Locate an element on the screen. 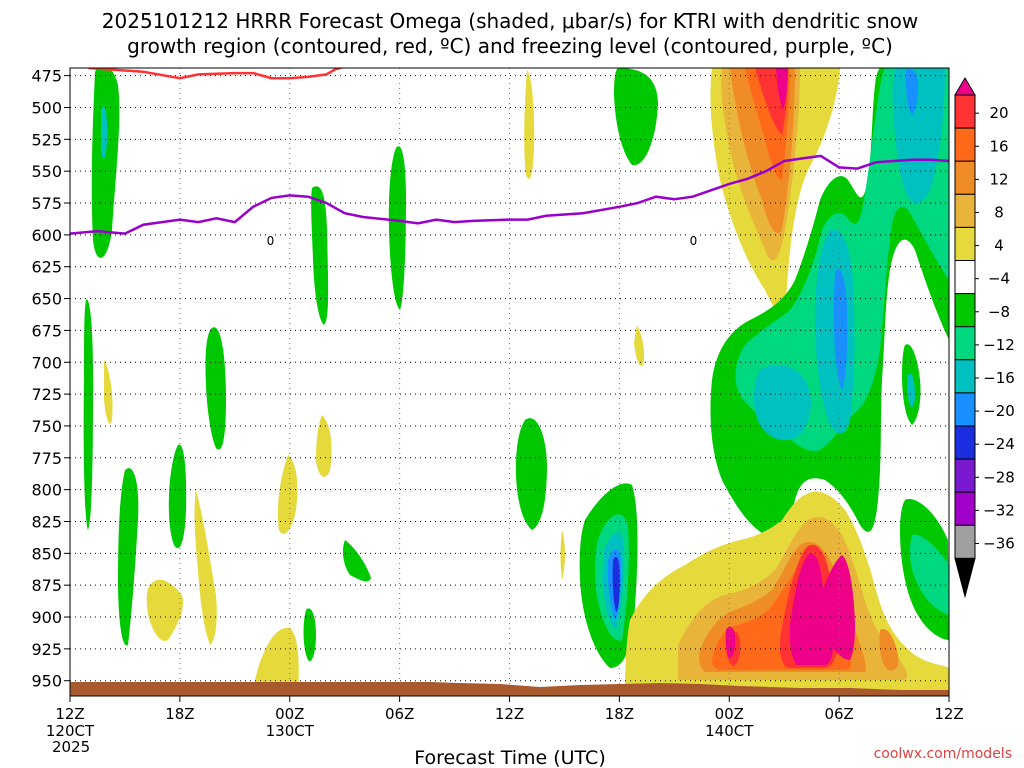 This screenshot has width=1024, height=768. y-tick-label: 850 is located at coordinates (46, 553).